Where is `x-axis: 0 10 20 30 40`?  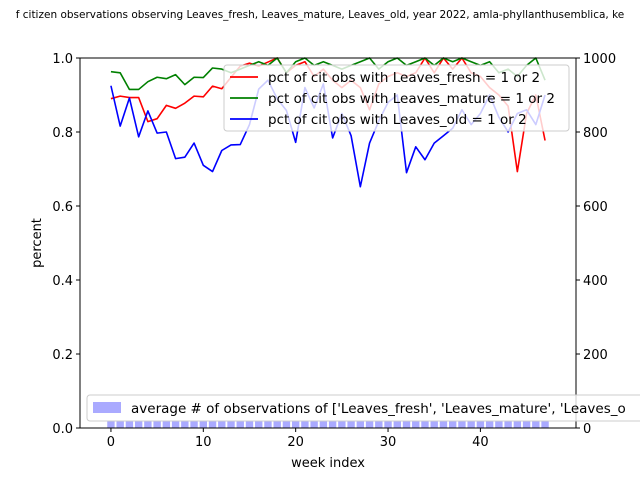 x-axis: 0 10 20 30 40 is located at coordinates (298, 439).